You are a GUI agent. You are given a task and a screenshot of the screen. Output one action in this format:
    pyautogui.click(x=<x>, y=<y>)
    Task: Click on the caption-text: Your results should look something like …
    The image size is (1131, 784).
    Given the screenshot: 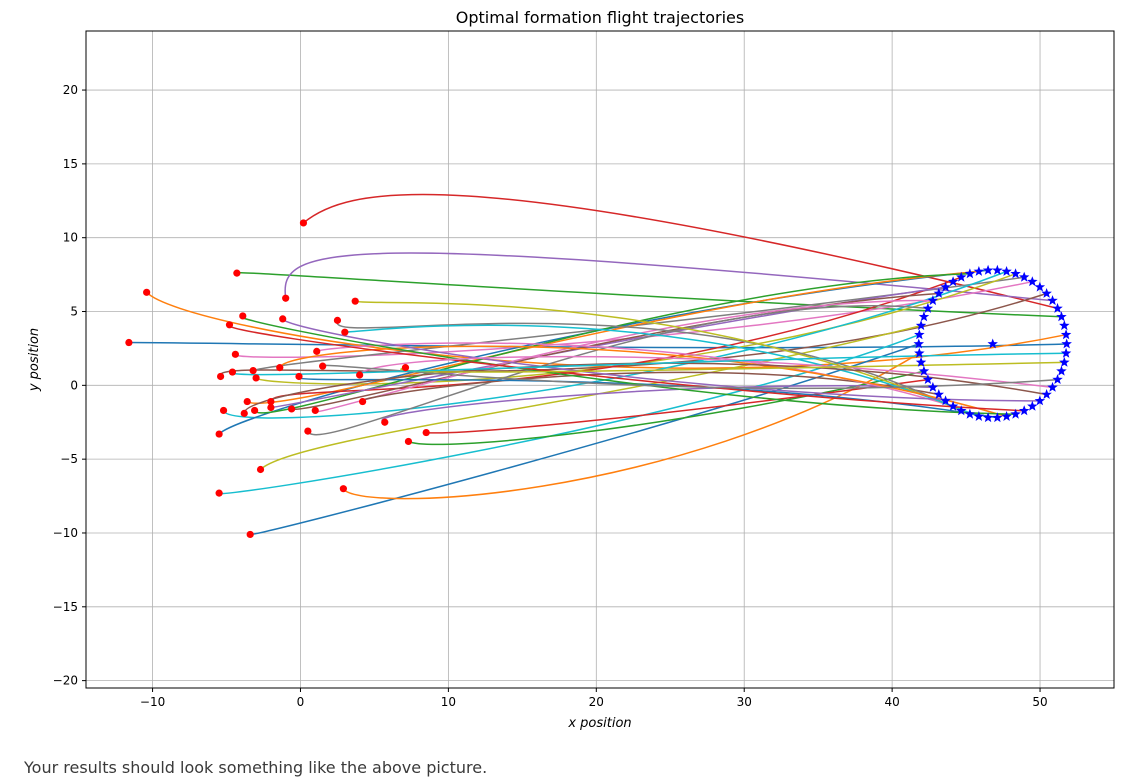 What is the action you would take?
    pyautogui.click(x=256, y=767)
    